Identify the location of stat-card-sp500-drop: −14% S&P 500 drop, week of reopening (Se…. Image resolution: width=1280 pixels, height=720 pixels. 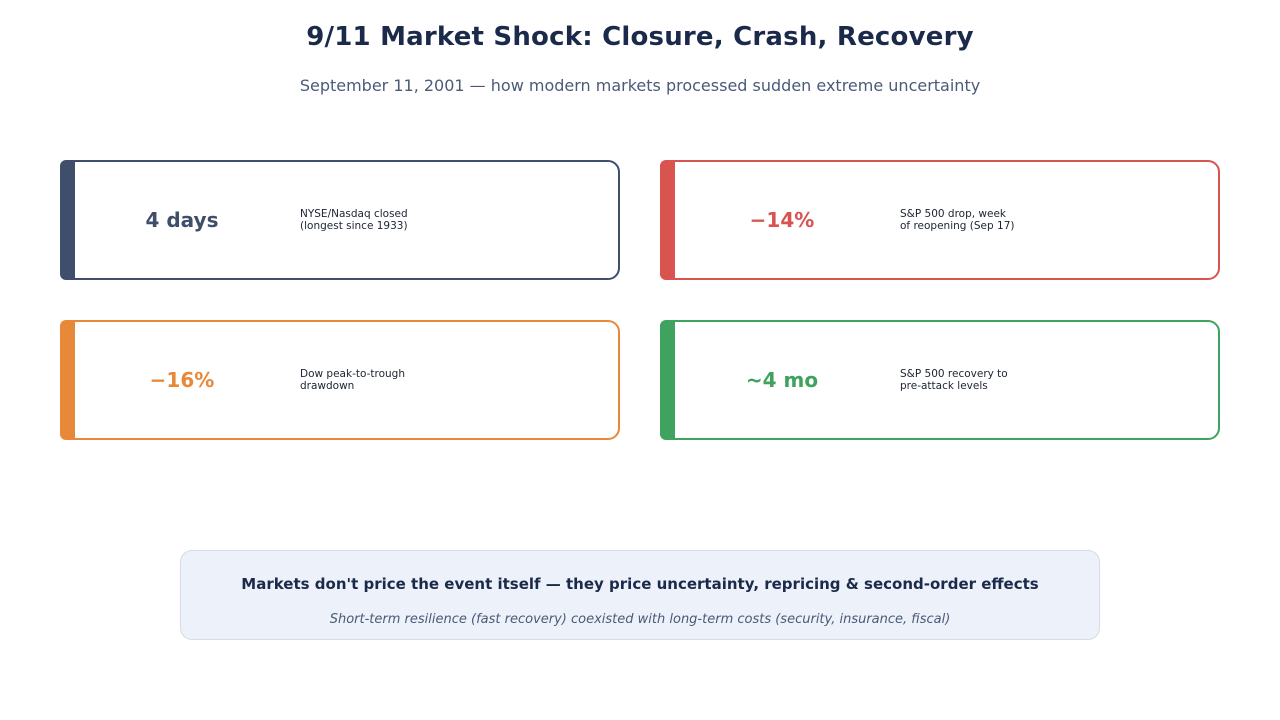
(940, 220).